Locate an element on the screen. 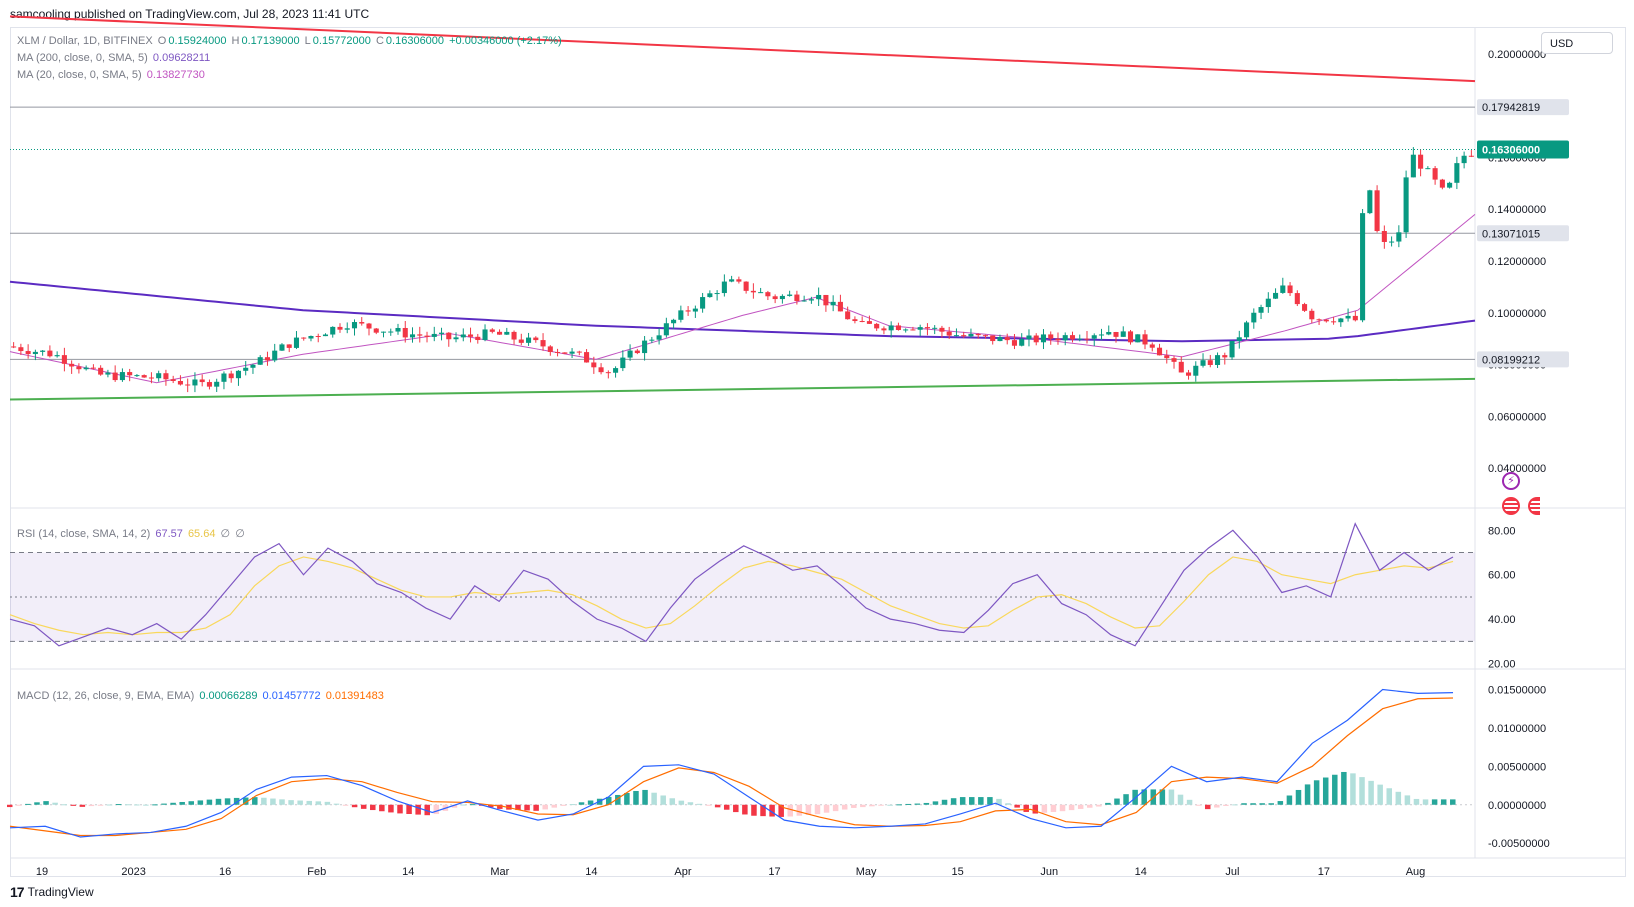 The width and height of the screenshot is (1634, 907). rsi-value: 67.57 is located at coordinates (169, 534).